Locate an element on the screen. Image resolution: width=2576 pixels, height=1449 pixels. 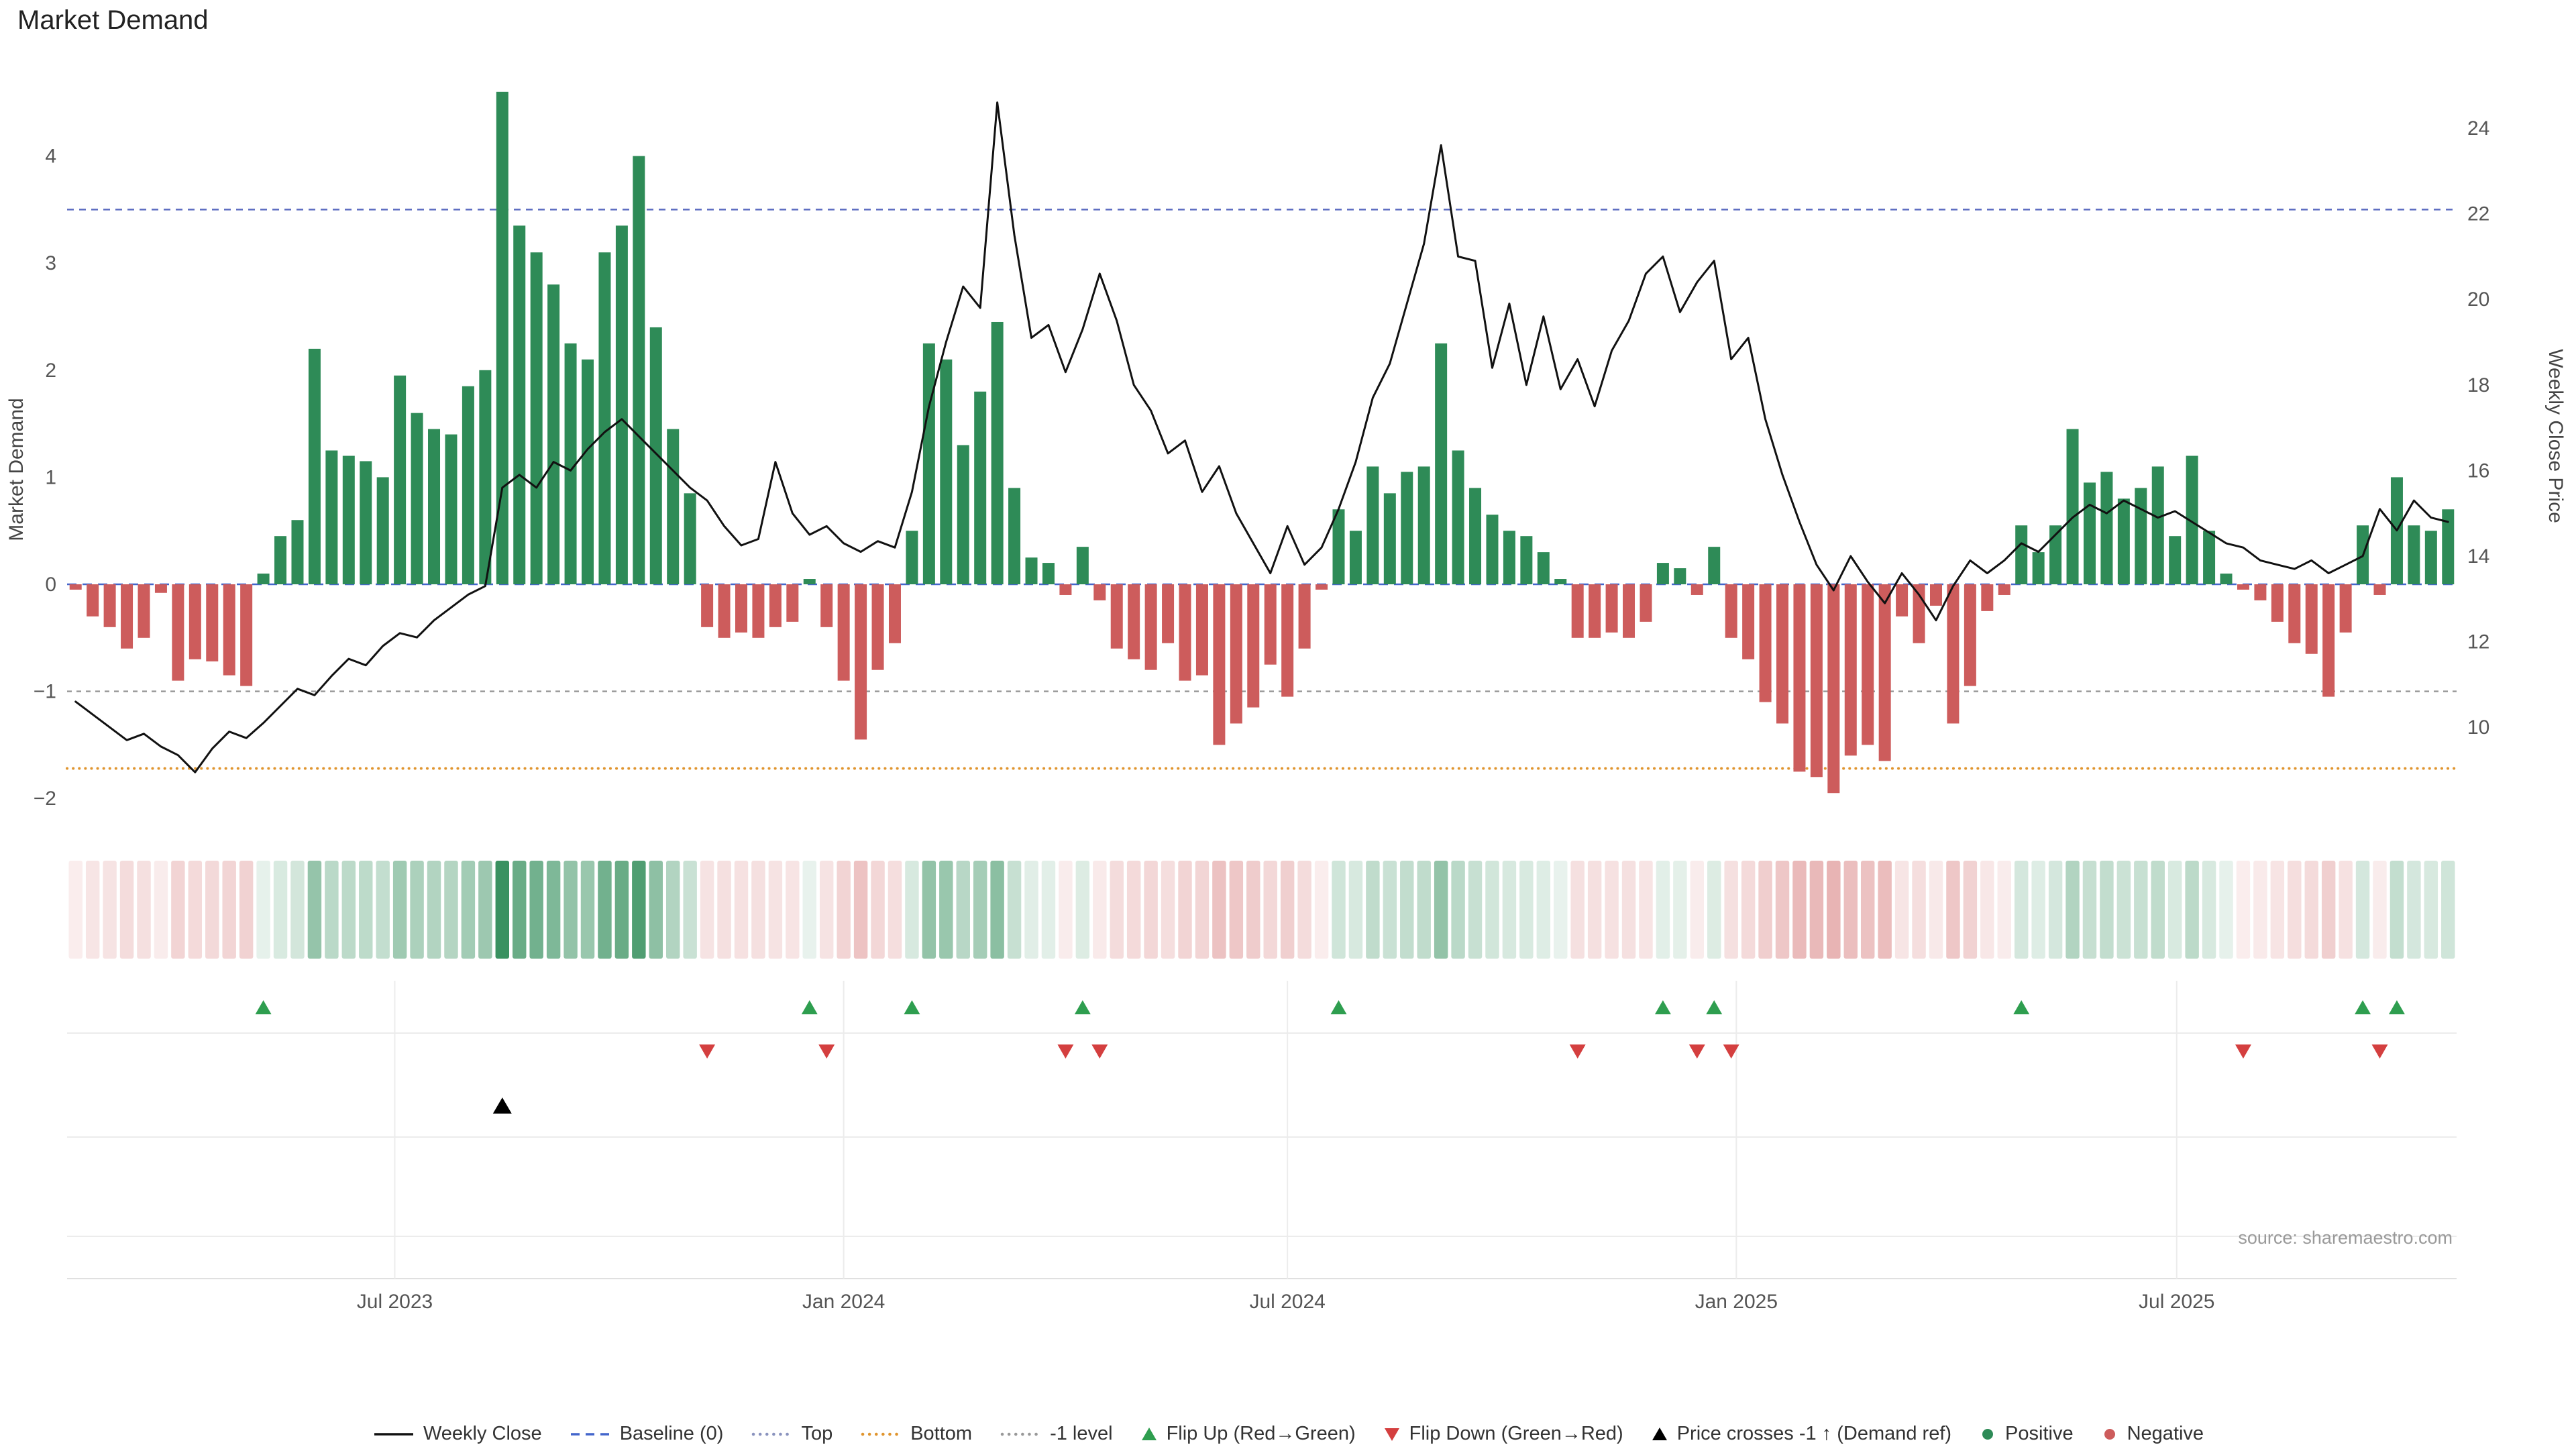
demand-axis-tick-label: −1 is located at coordinates (45, 692).